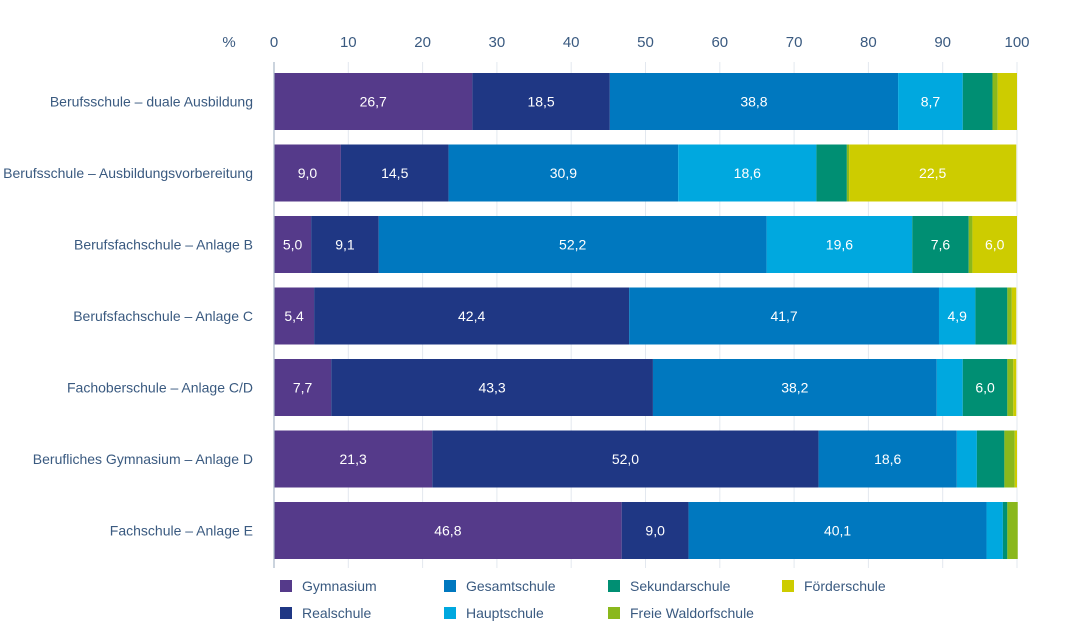  I want to click on data-label: 26,7, so click(373, 102).